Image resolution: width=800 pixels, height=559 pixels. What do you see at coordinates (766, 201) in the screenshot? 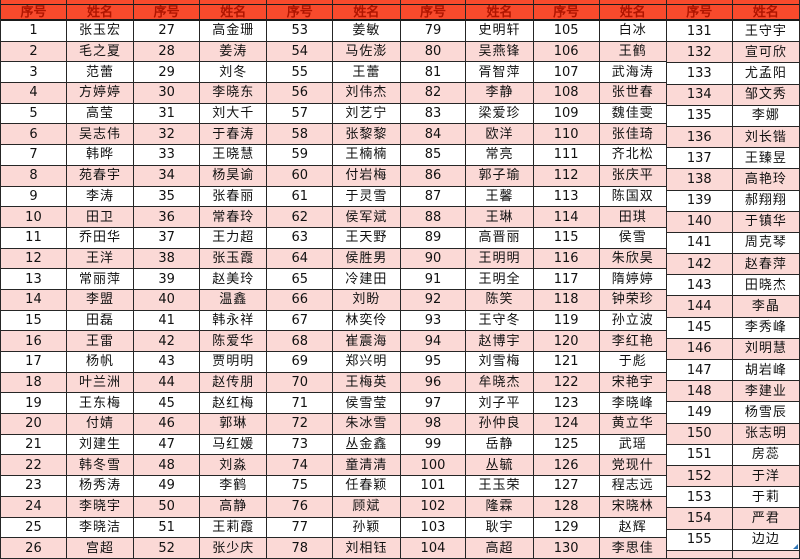
I see `name-cell: 郝翔翔` at bounding box center [766, 201].